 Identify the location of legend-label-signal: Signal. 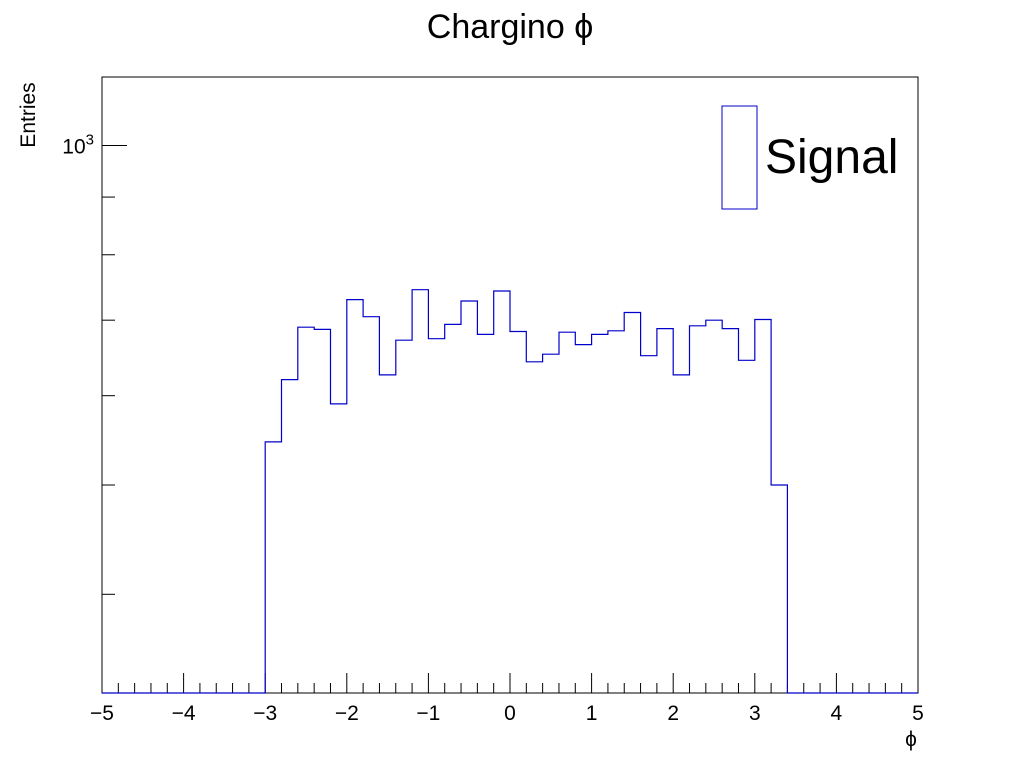
(831, 157).